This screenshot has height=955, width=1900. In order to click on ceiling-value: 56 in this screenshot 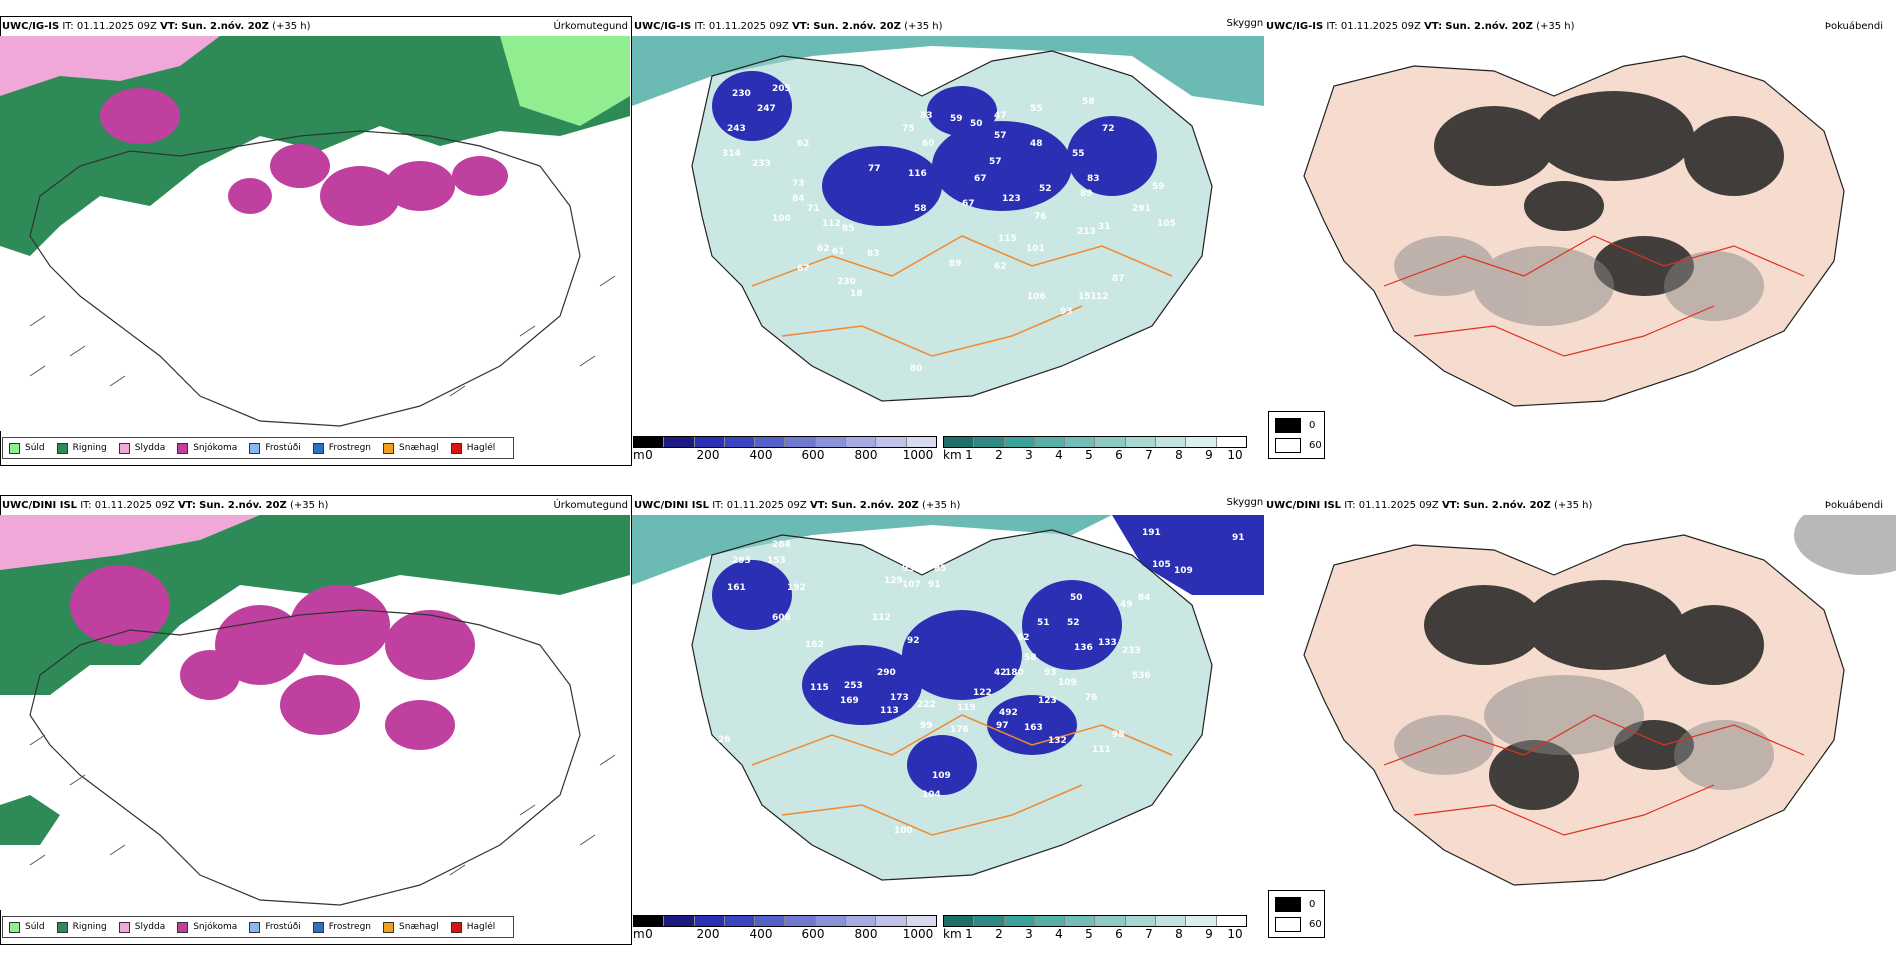, I will do `click(708, 743)`.